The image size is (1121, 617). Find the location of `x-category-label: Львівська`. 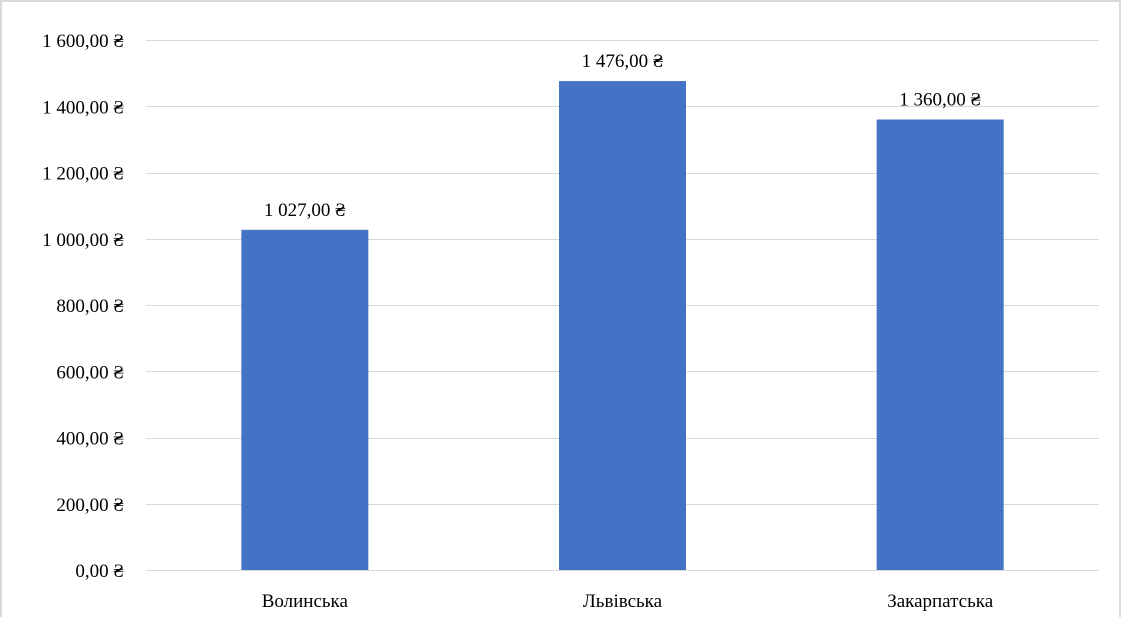

x-category-label: Львівська is located at coordinates (623, 601).